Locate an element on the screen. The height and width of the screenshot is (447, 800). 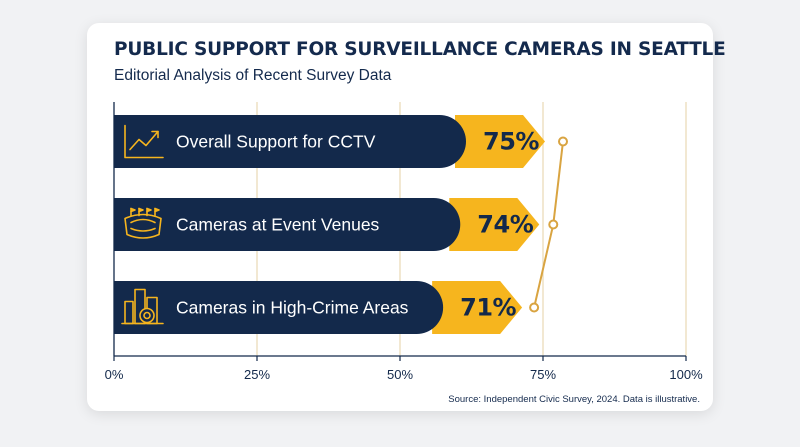
value-label: 75% is located at coordinates (511, 142).